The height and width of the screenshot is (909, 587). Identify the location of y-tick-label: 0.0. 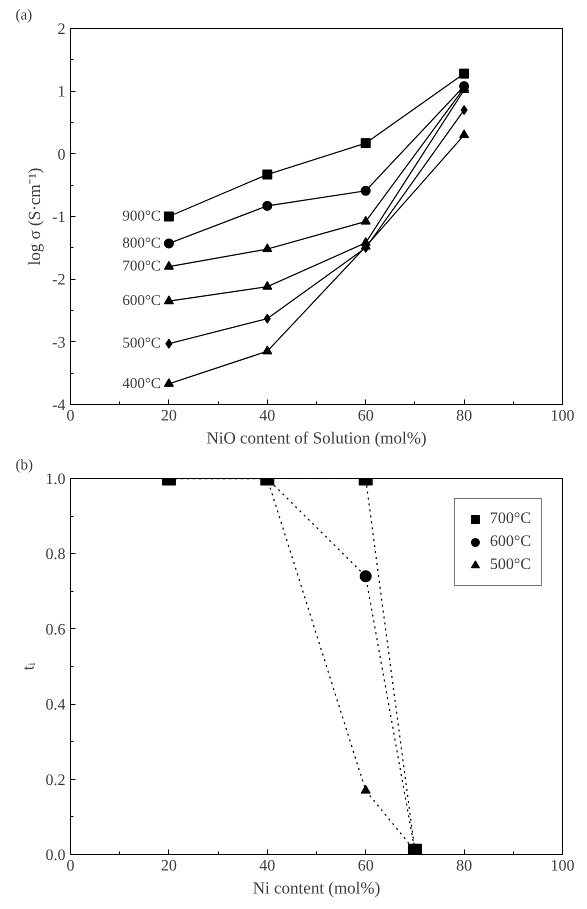
(56, 855).